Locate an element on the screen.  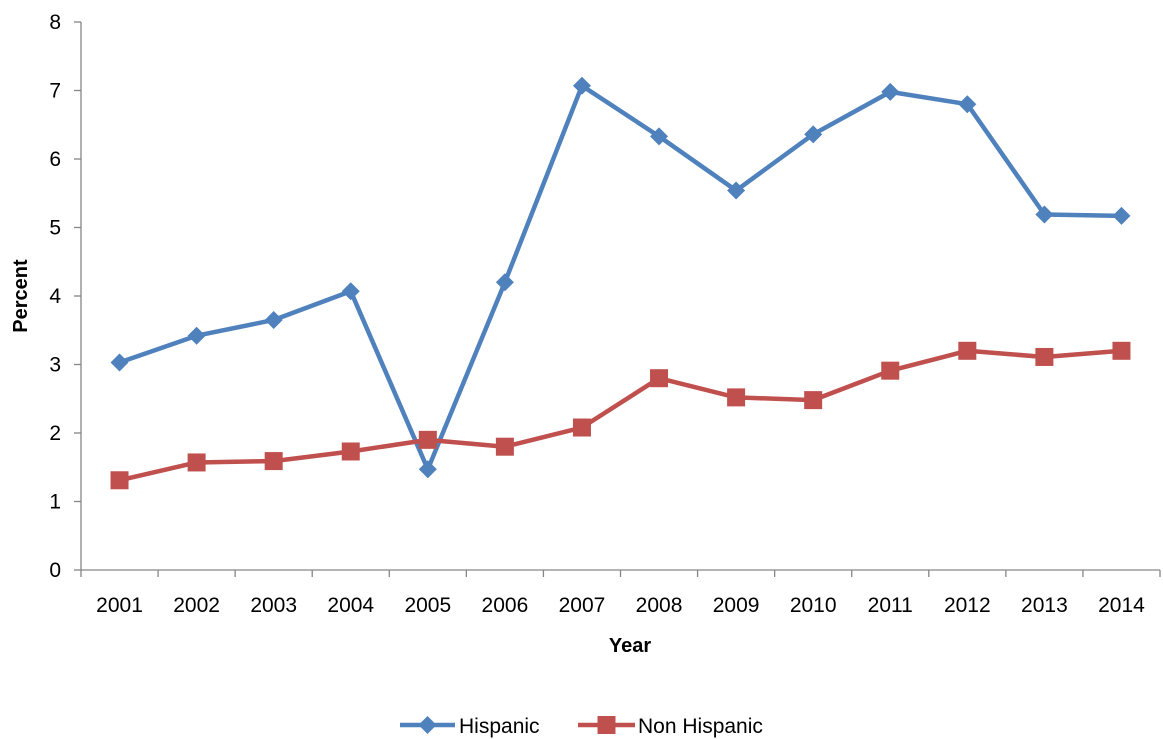
x-tick-label: 2006 is located at coordinates (505, 605).